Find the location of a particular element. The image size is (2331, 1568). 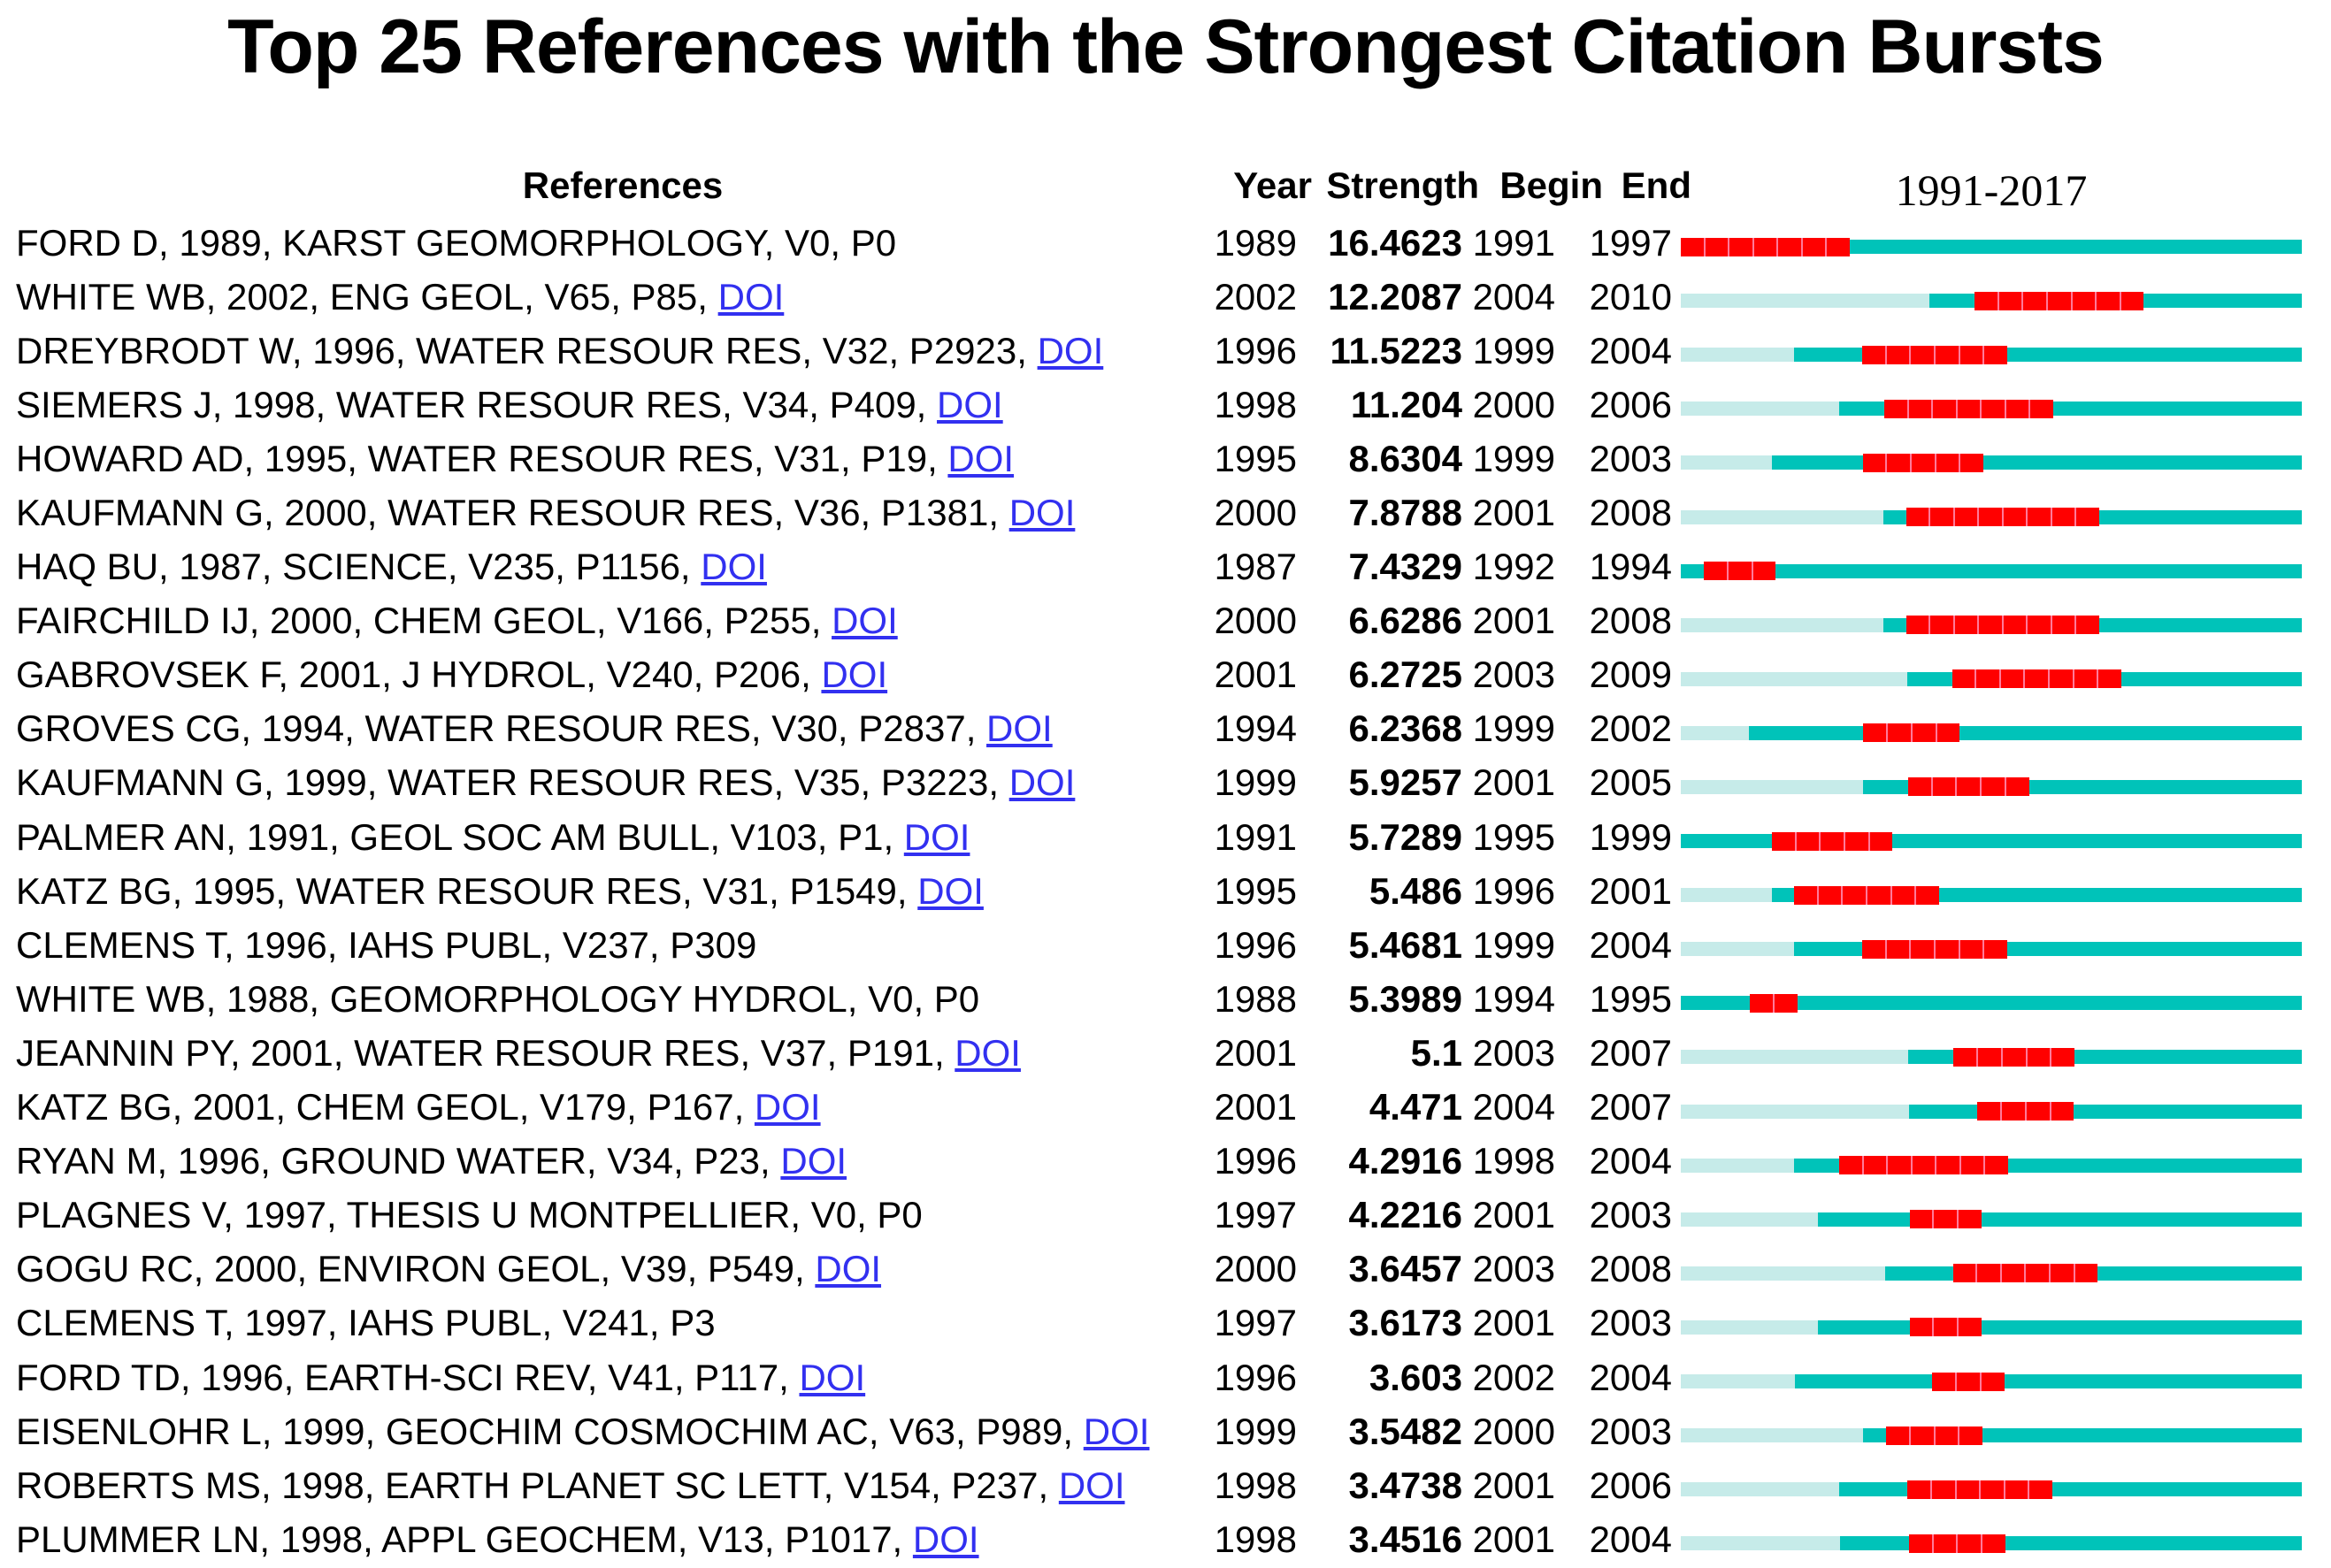

burst-end-year: 2007 is located at coordinates (1630, 1052).